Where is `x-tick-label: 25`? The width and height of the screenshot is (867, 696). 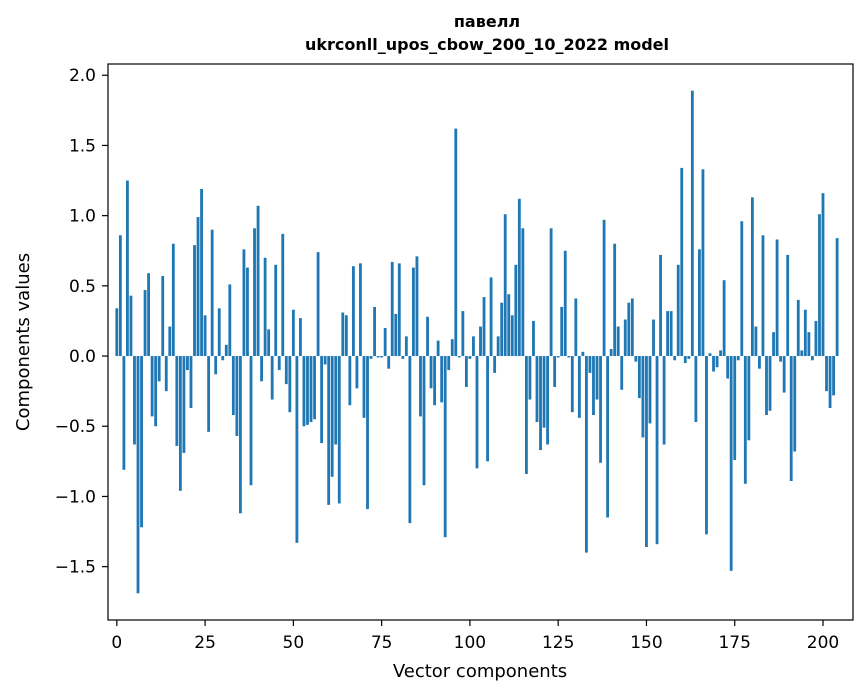 x-tick-label: 25 is located at coordinates (205, 643).